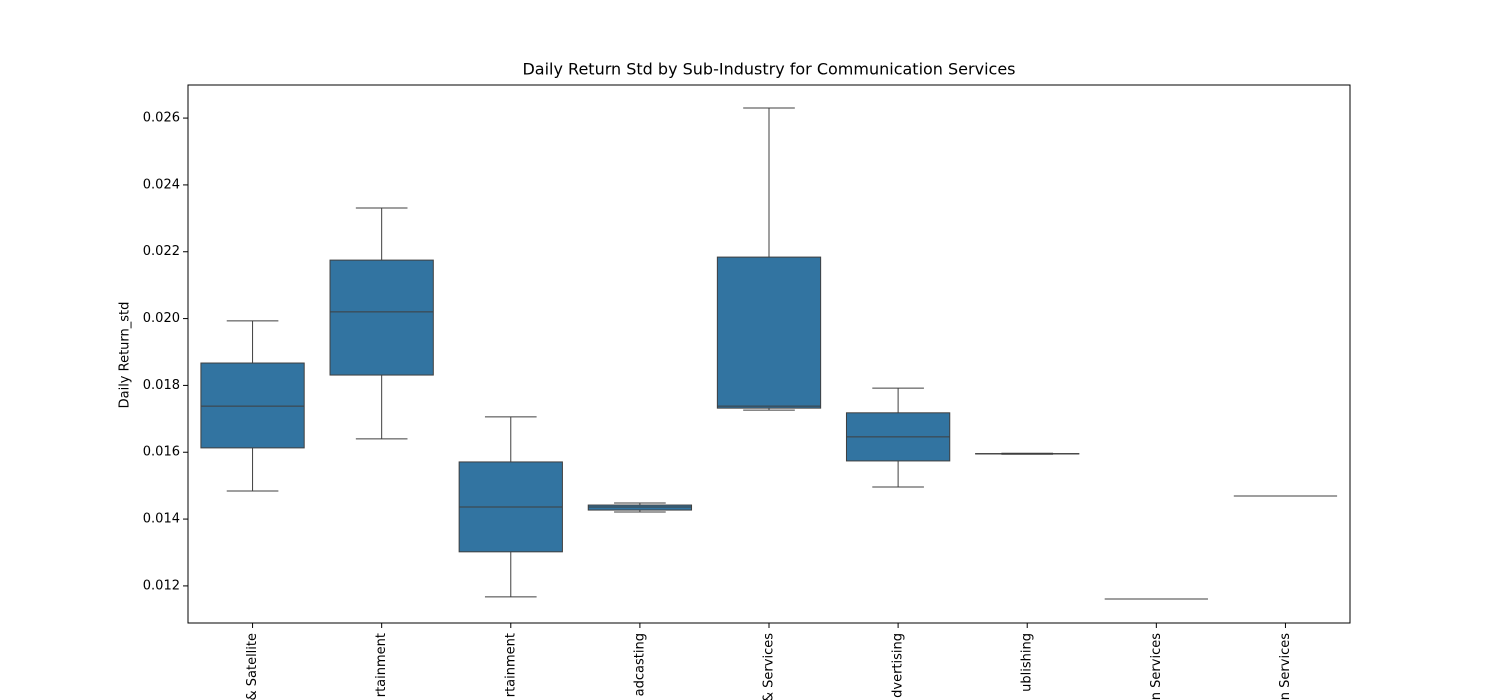 This screenshot has width=1500, height=700. What do you see at coordinates (769, 666) in the screenshot?
I see `x-tick-label: & Services` at bounding box center [769, 666].